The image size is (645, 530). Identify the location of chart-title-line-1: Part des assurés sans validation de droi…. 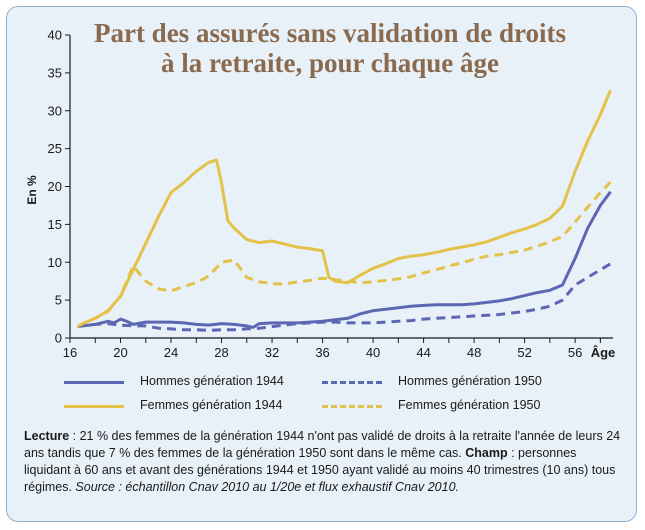
(330, 33).